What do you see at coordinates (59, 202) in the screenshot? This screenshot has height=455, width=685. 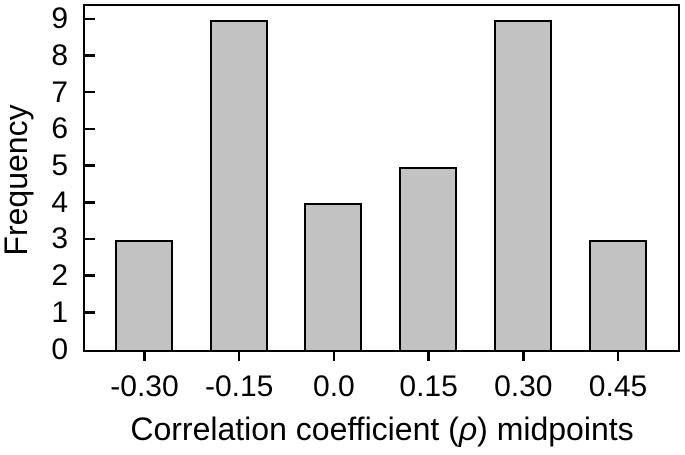 I see `y-tick-label: 4` at bounding box center [59, 202].